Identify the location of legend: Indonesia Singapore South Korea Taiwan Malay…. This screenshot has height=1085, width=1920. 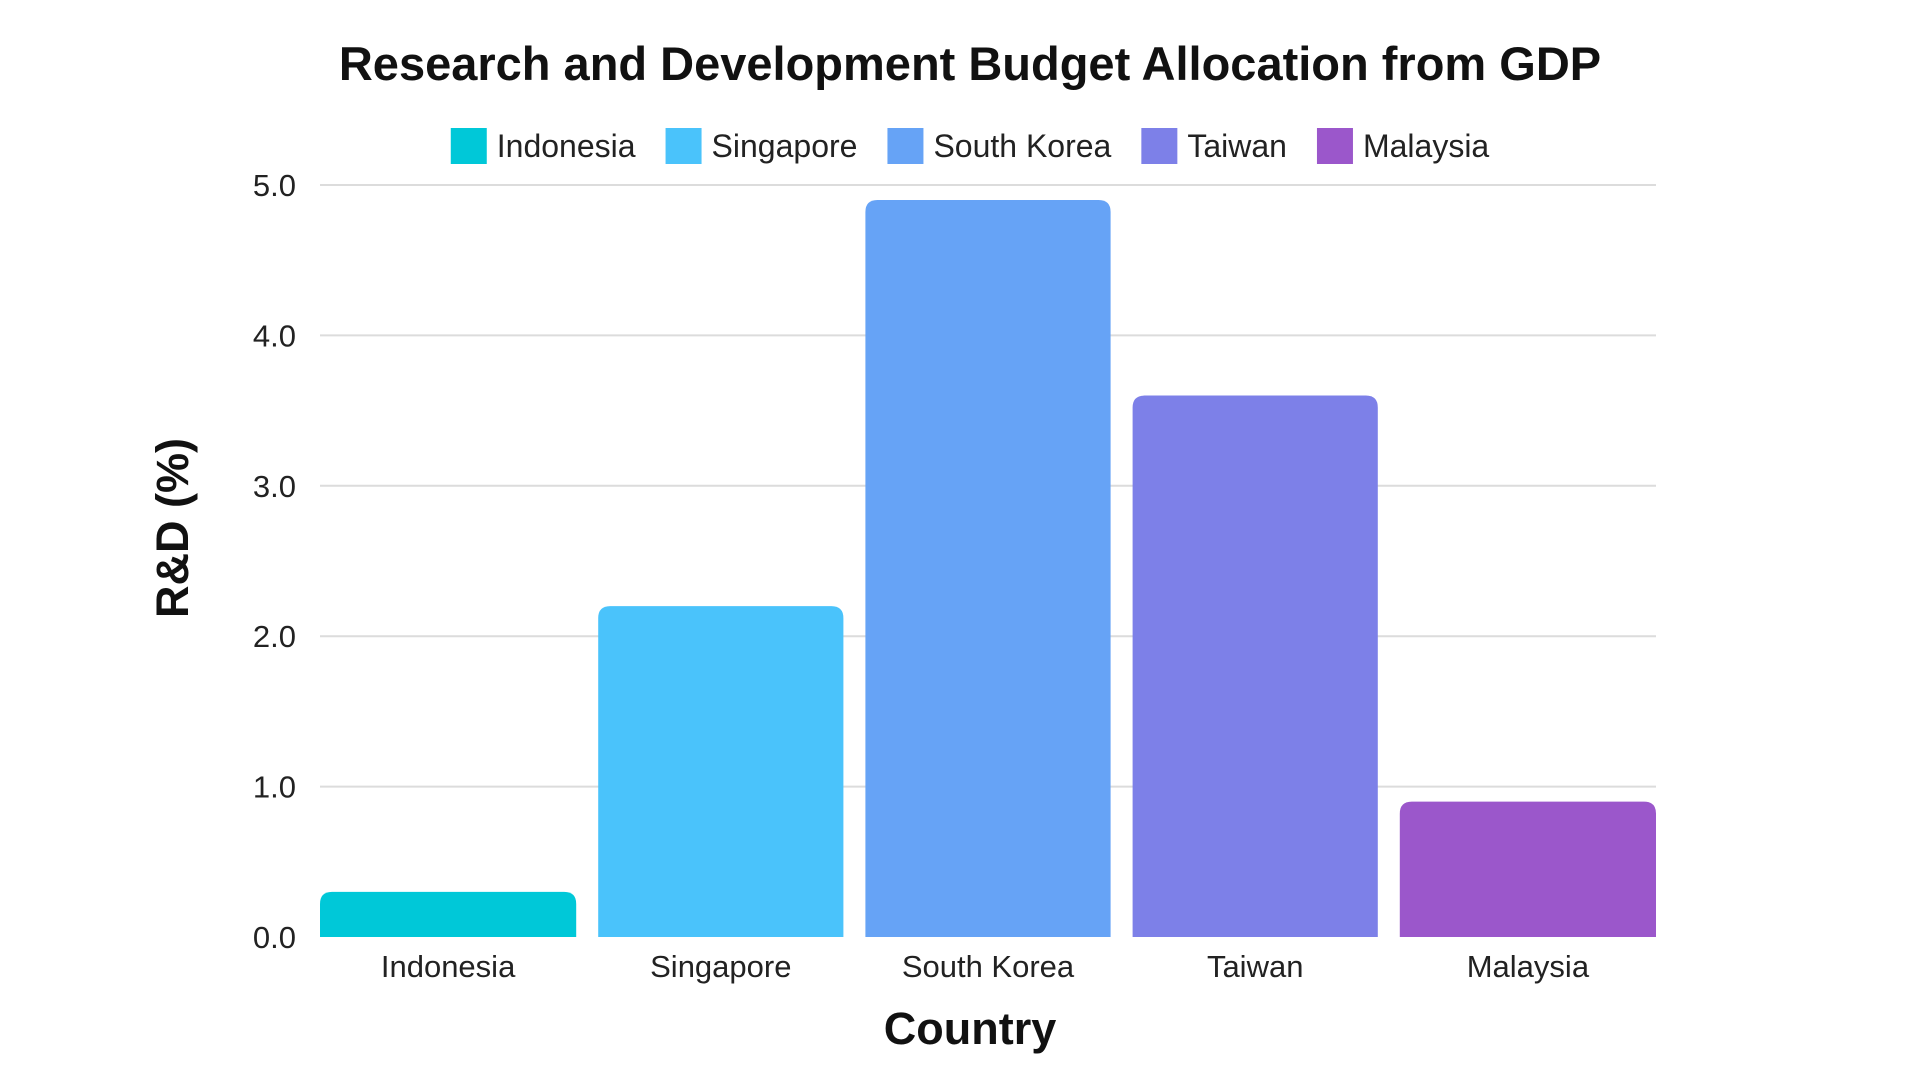
(969, 146).